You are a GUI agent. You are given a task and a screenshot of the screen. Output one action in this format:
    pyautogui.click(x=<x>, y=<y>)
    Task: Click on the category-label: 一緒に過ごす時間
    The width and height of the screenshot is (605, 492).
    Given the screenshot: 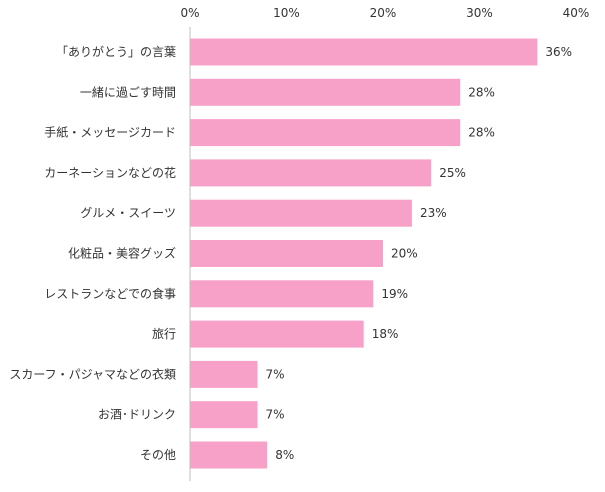 What is the action you would take?
    pyautogui.click(x=128, y=91)
    